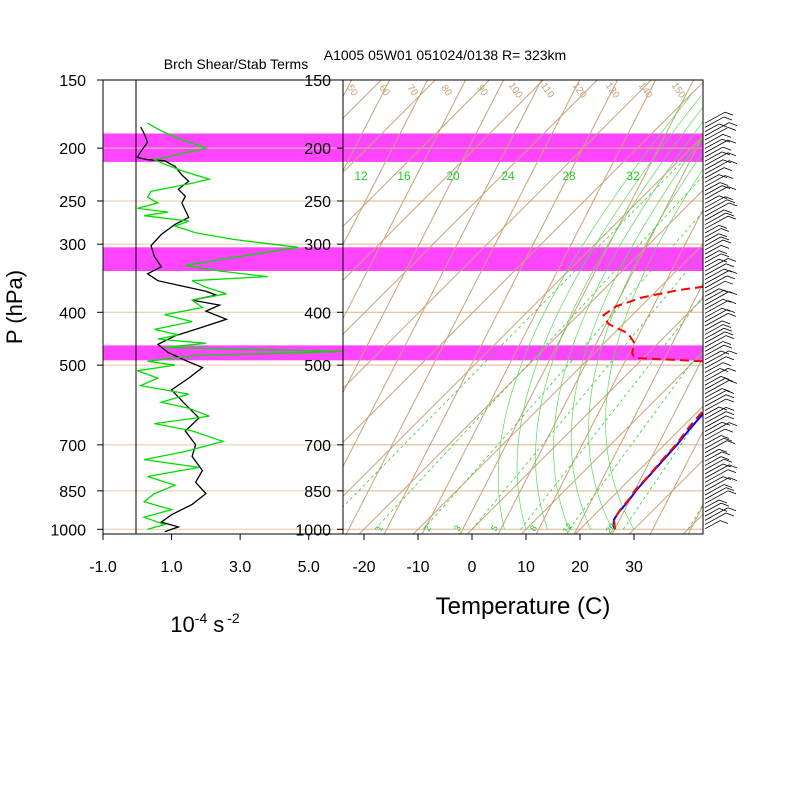 The image size is (800, 800). What do you see at coordinates (453, 176) in the screenshot?
I see `mixing-ratio-label: 20` at bounding box center [453, 176].